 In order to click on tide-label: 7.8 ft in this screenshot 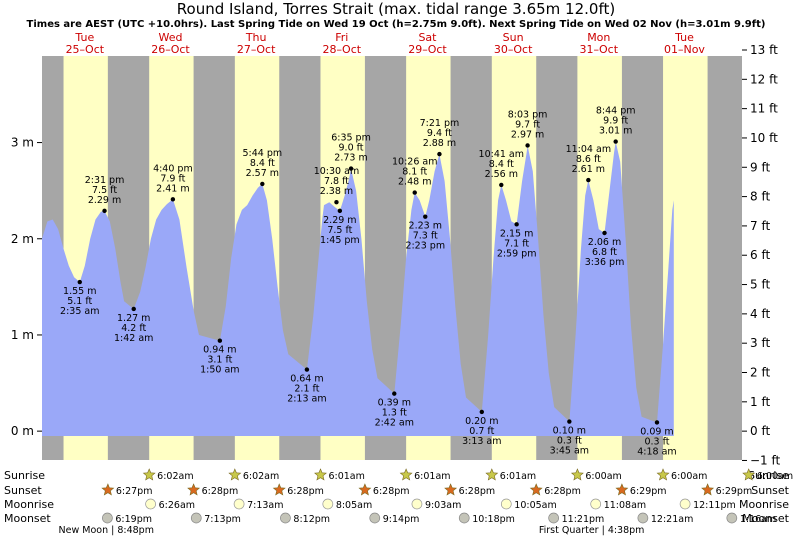, I will do `click(336, 181)`.